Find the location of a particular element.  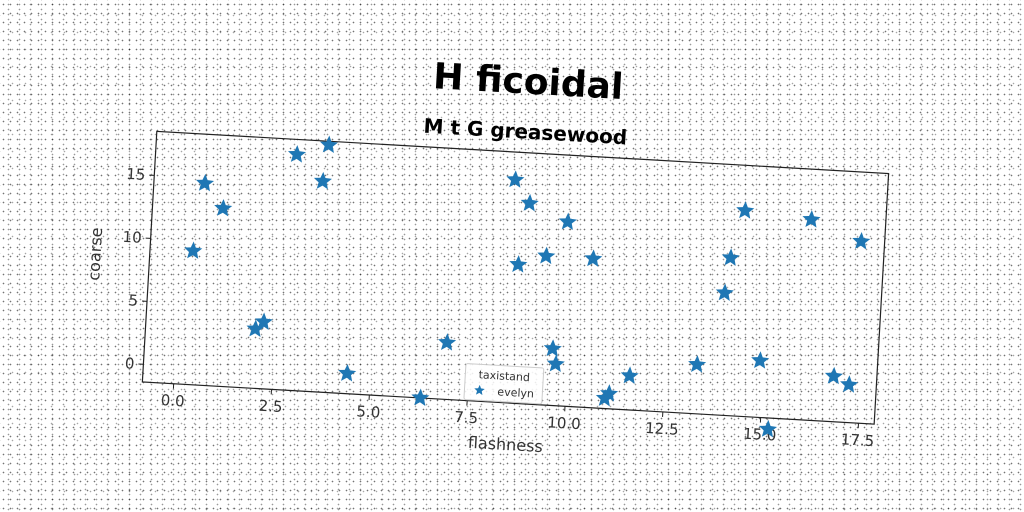

legend-star-marker is located at coordinates (479, 389).